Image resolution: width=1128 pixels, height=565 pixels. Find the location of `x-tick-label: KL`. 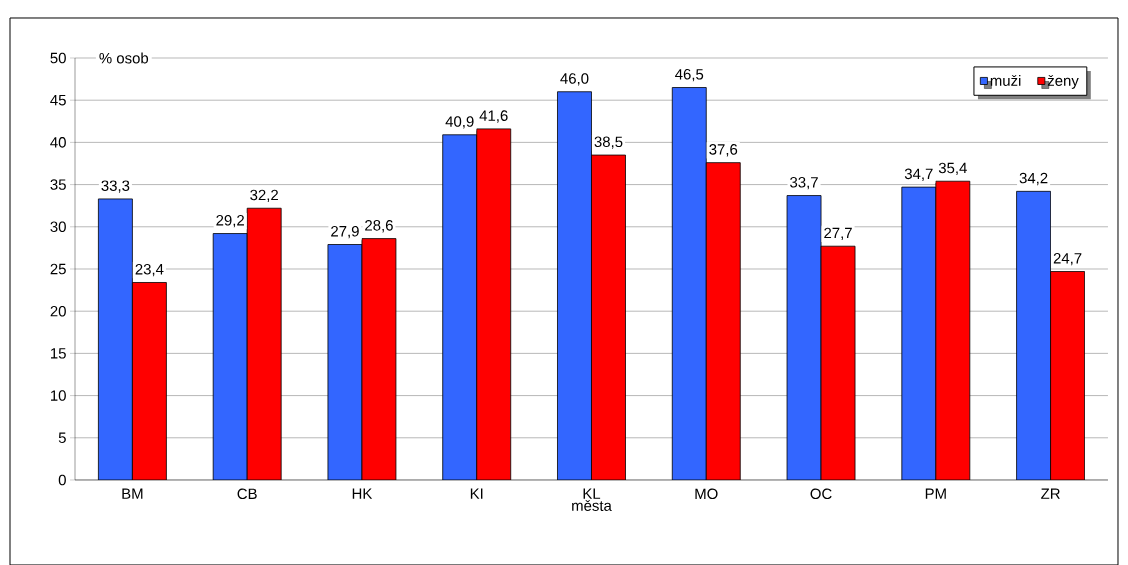

x-tick-label: KL is located at coordinates (592, 493).